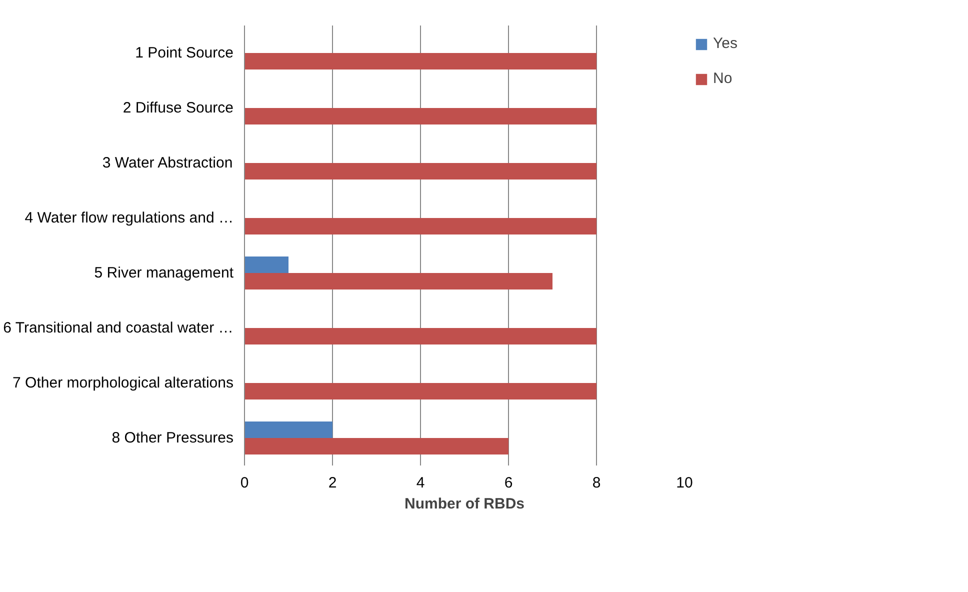  Describe the element at coordinates (684, 483) in the screenshot. I see `x-tick-label: 10` at that location.